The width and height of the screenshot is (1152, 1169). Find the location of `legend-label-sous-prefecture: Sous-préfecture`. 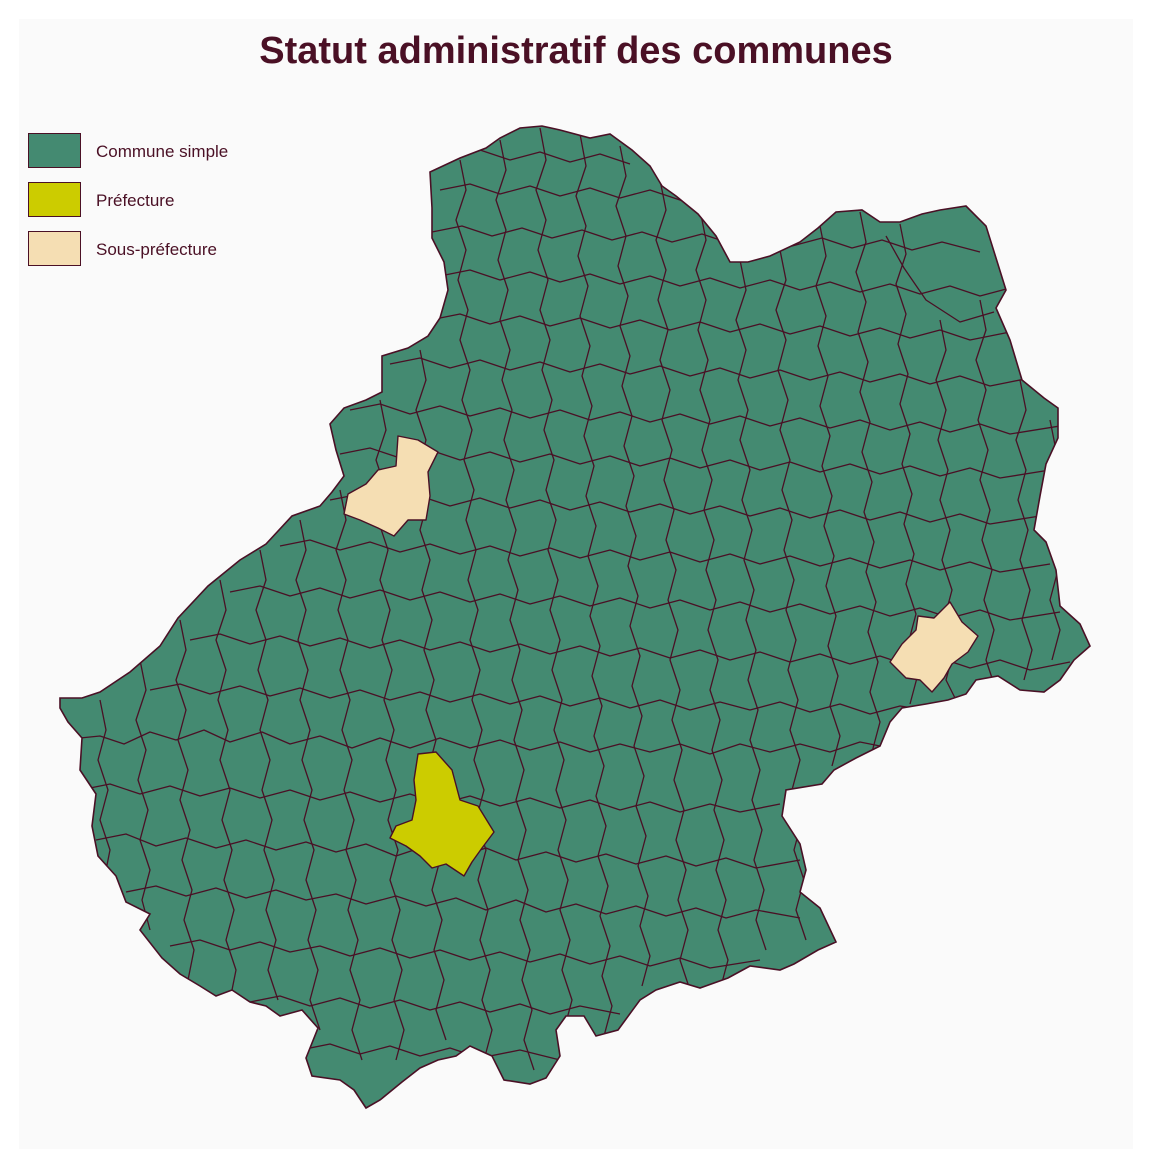

legend-label-sous-prefecture: Sous-préfecture is located at coordinates (156, 249).